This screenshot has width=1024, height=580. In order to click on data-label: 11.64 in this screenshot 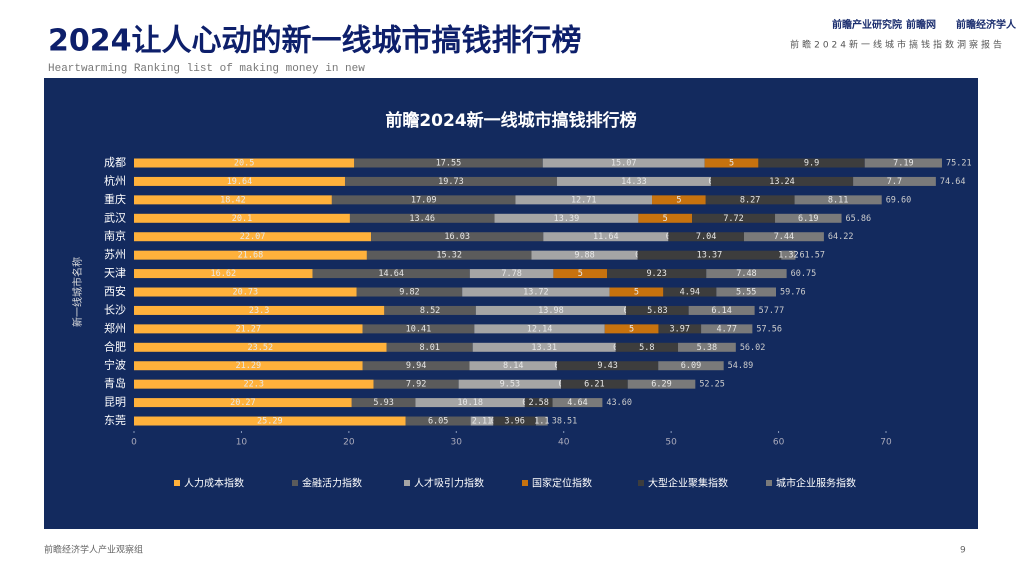, I will do `click(606, 237)`.